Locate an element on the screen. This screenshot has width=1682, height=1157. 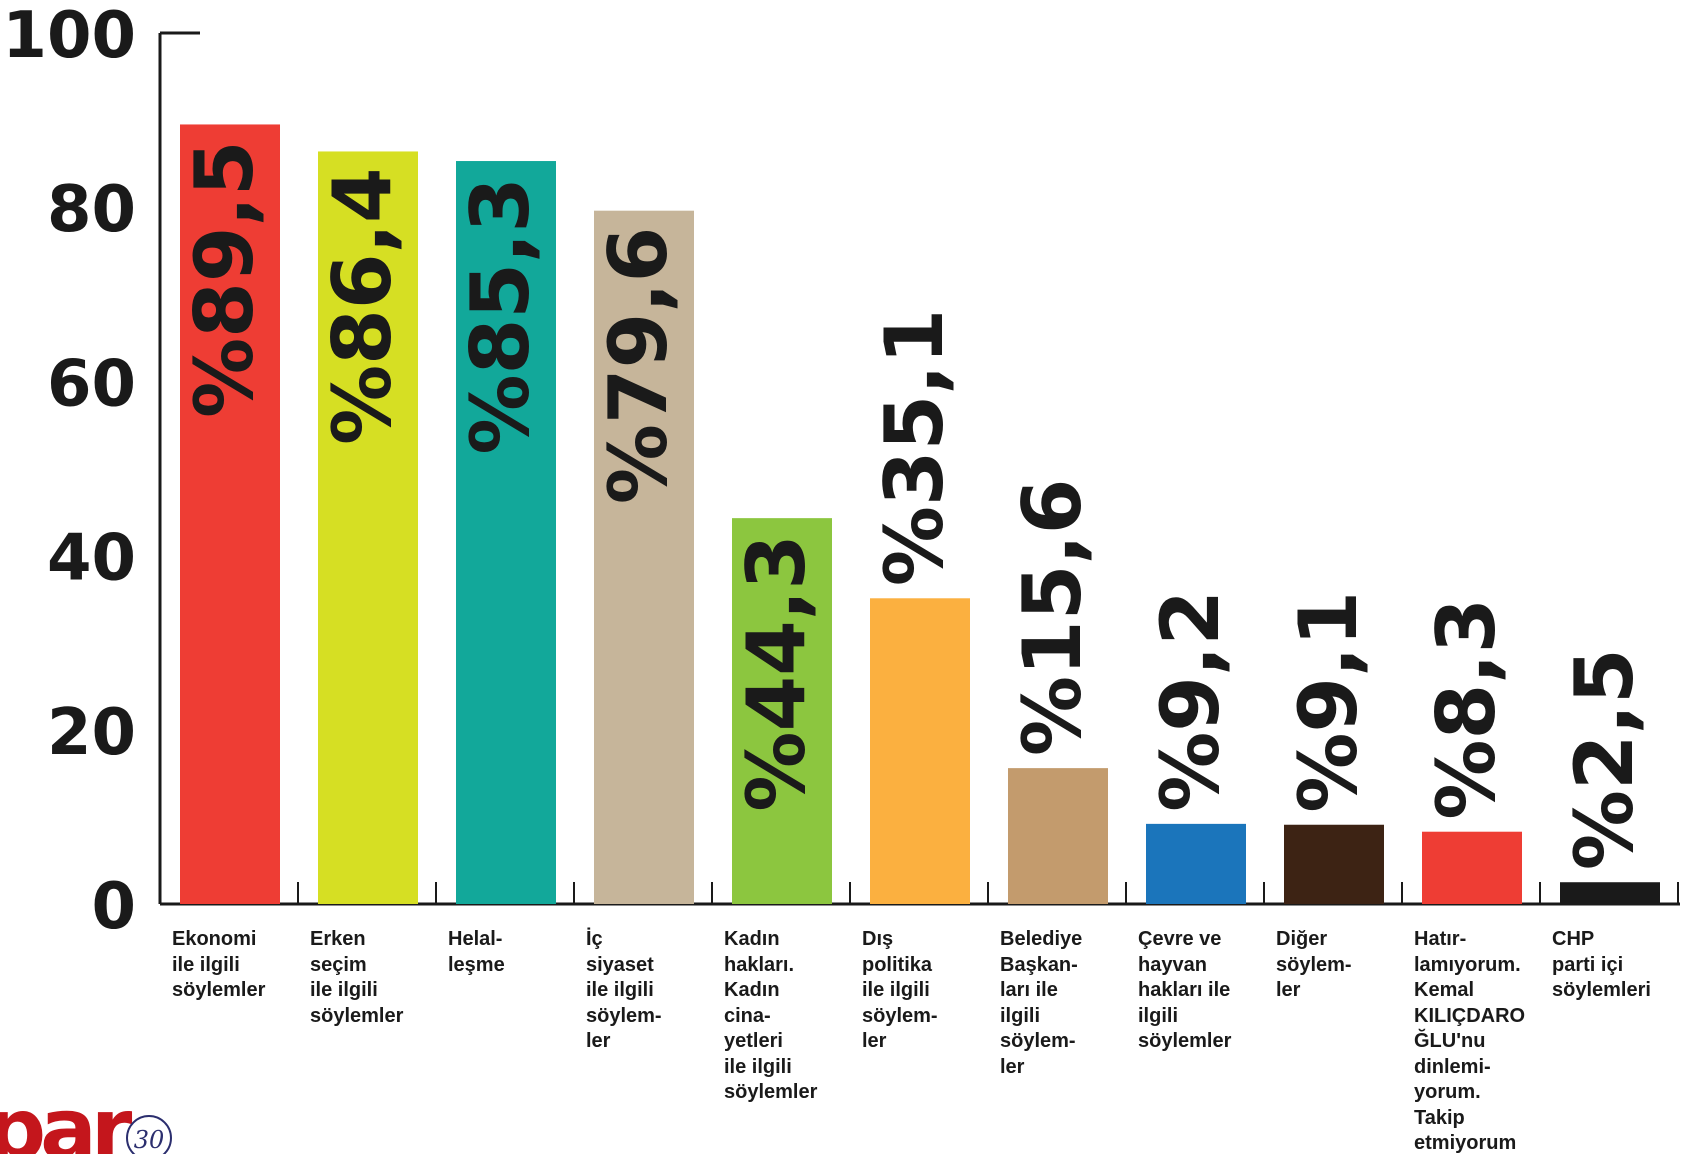
x-category-label: Ekonomi ile ilgili söylemler is located at coordinates (219, 964).